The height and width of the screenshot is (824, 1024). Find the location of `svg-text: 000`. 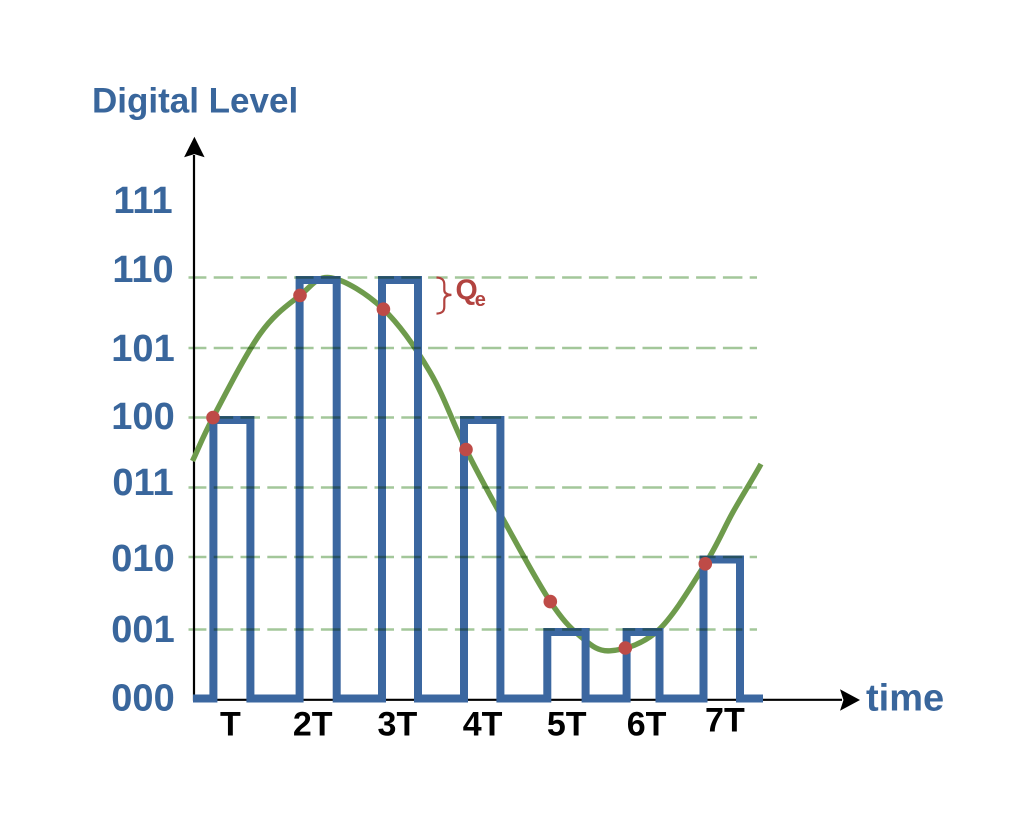

svg-text: 000 is located at coordinates (142, 699).